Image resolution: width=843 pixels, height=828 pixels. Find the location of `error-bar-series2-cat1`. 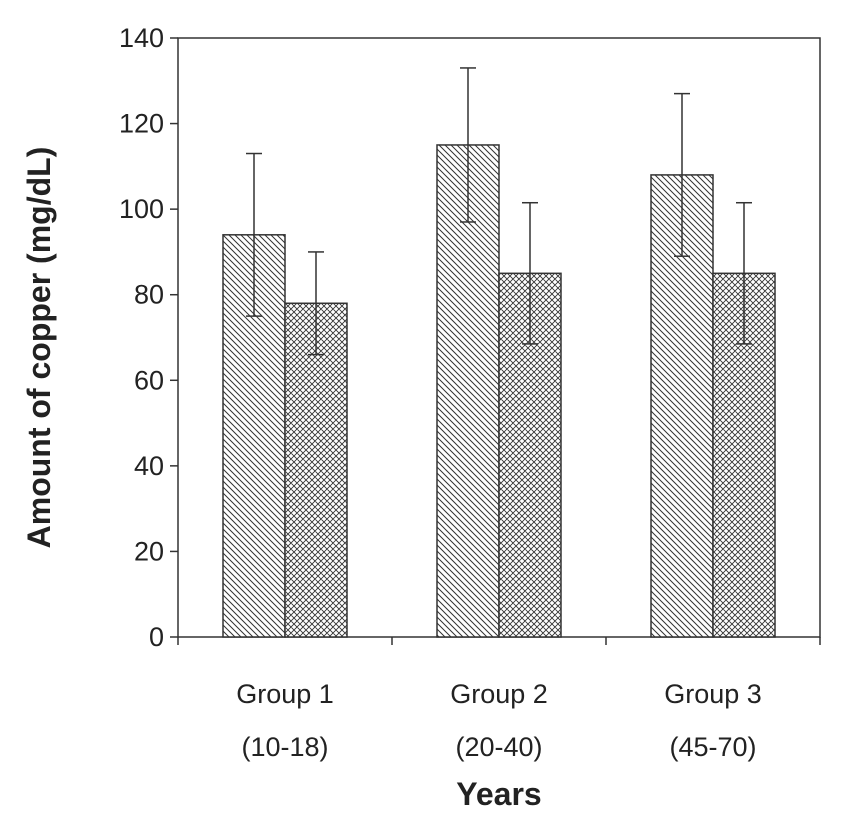

error-bar-series2-cat1 is located at coordinates (316, 303).